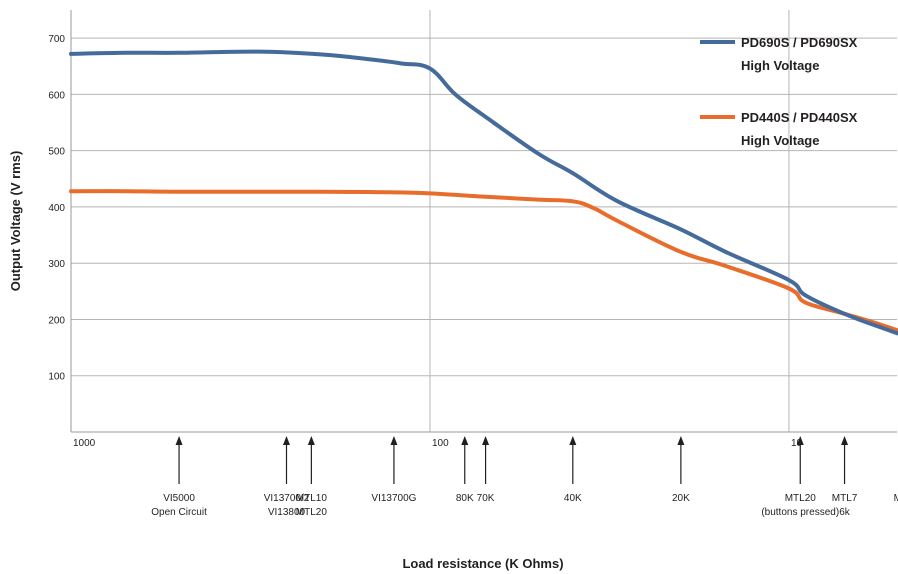 This screenshot has height=574, width=898. I want to click on annotation-label: MTL10, so click(312, 498).